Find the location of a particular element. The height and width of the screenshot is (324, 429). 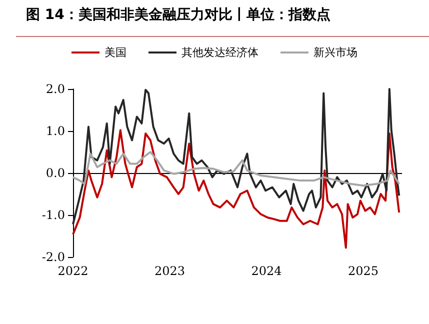

y-tick-label: -1.0 is located at coordinates (53, 215).